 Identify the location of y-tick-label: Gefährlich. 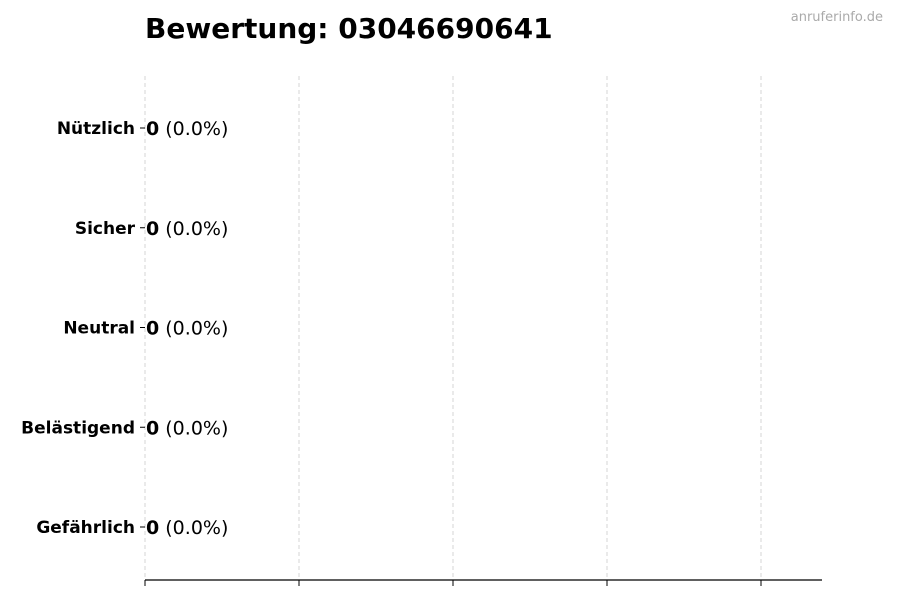
(85, 528).